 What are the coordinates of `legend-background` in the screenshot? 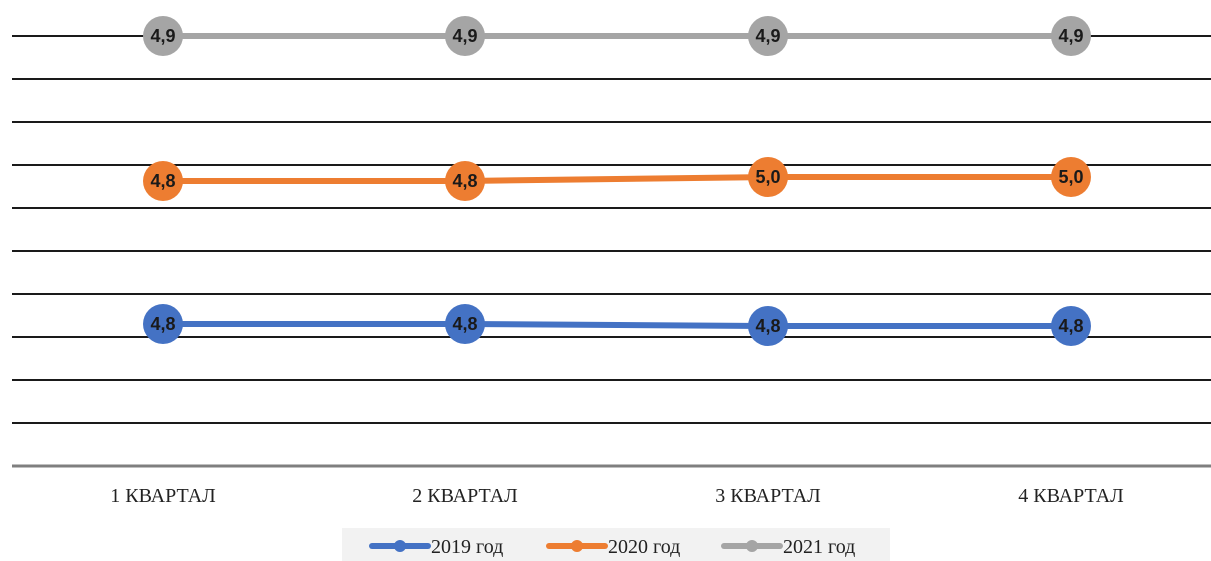 It's located at (616, 544).